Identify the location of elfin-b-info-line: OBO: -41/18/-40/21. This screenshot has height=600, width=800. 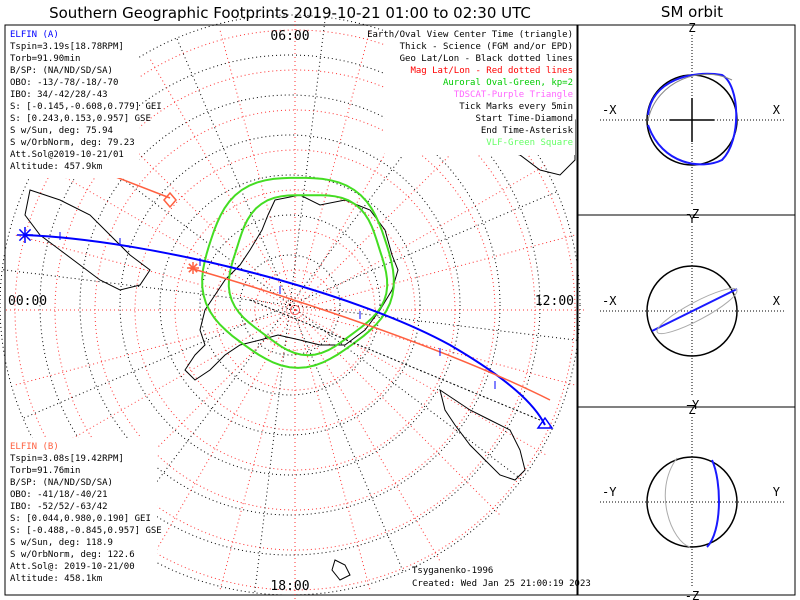
(59, 495).